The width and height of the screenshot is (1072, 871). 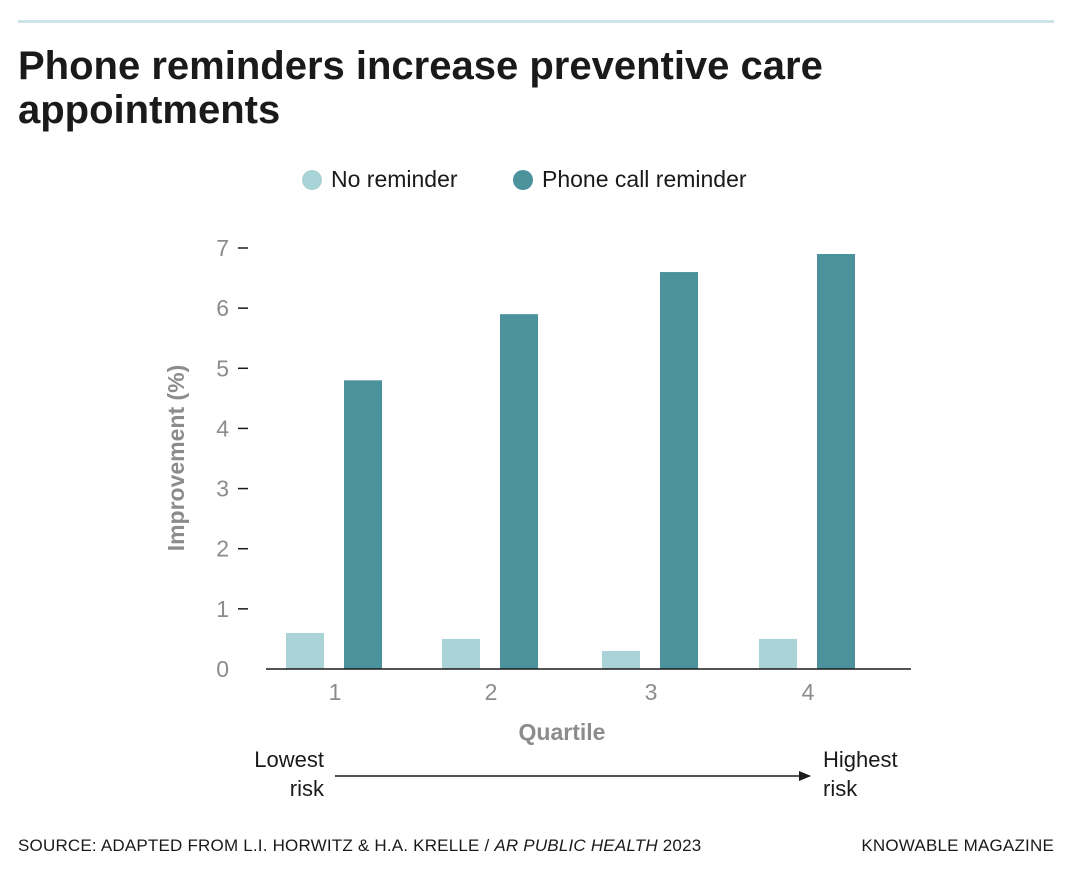 What do you see at coordinates (491, 692) in the screenshot?
I see `x-tick-label: 2` at bounding box center [491, 692].